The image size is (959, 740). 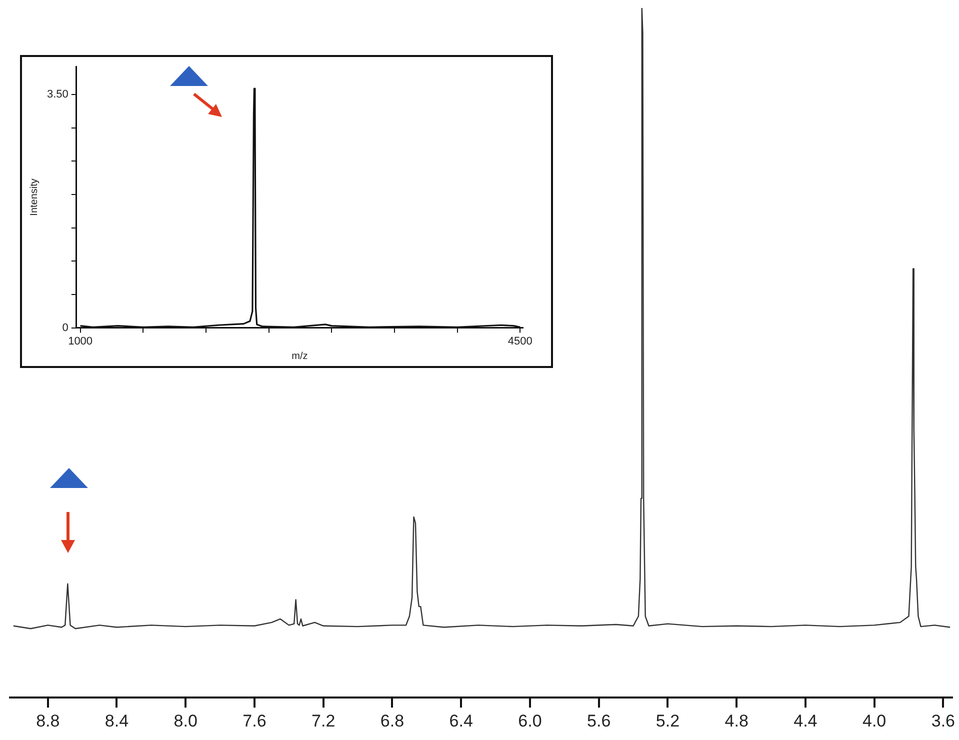 What do you see at coordinates (943, 720) in the screenshot?
I see `x-tick-label: 3.6` at bounding box center [943, 720].